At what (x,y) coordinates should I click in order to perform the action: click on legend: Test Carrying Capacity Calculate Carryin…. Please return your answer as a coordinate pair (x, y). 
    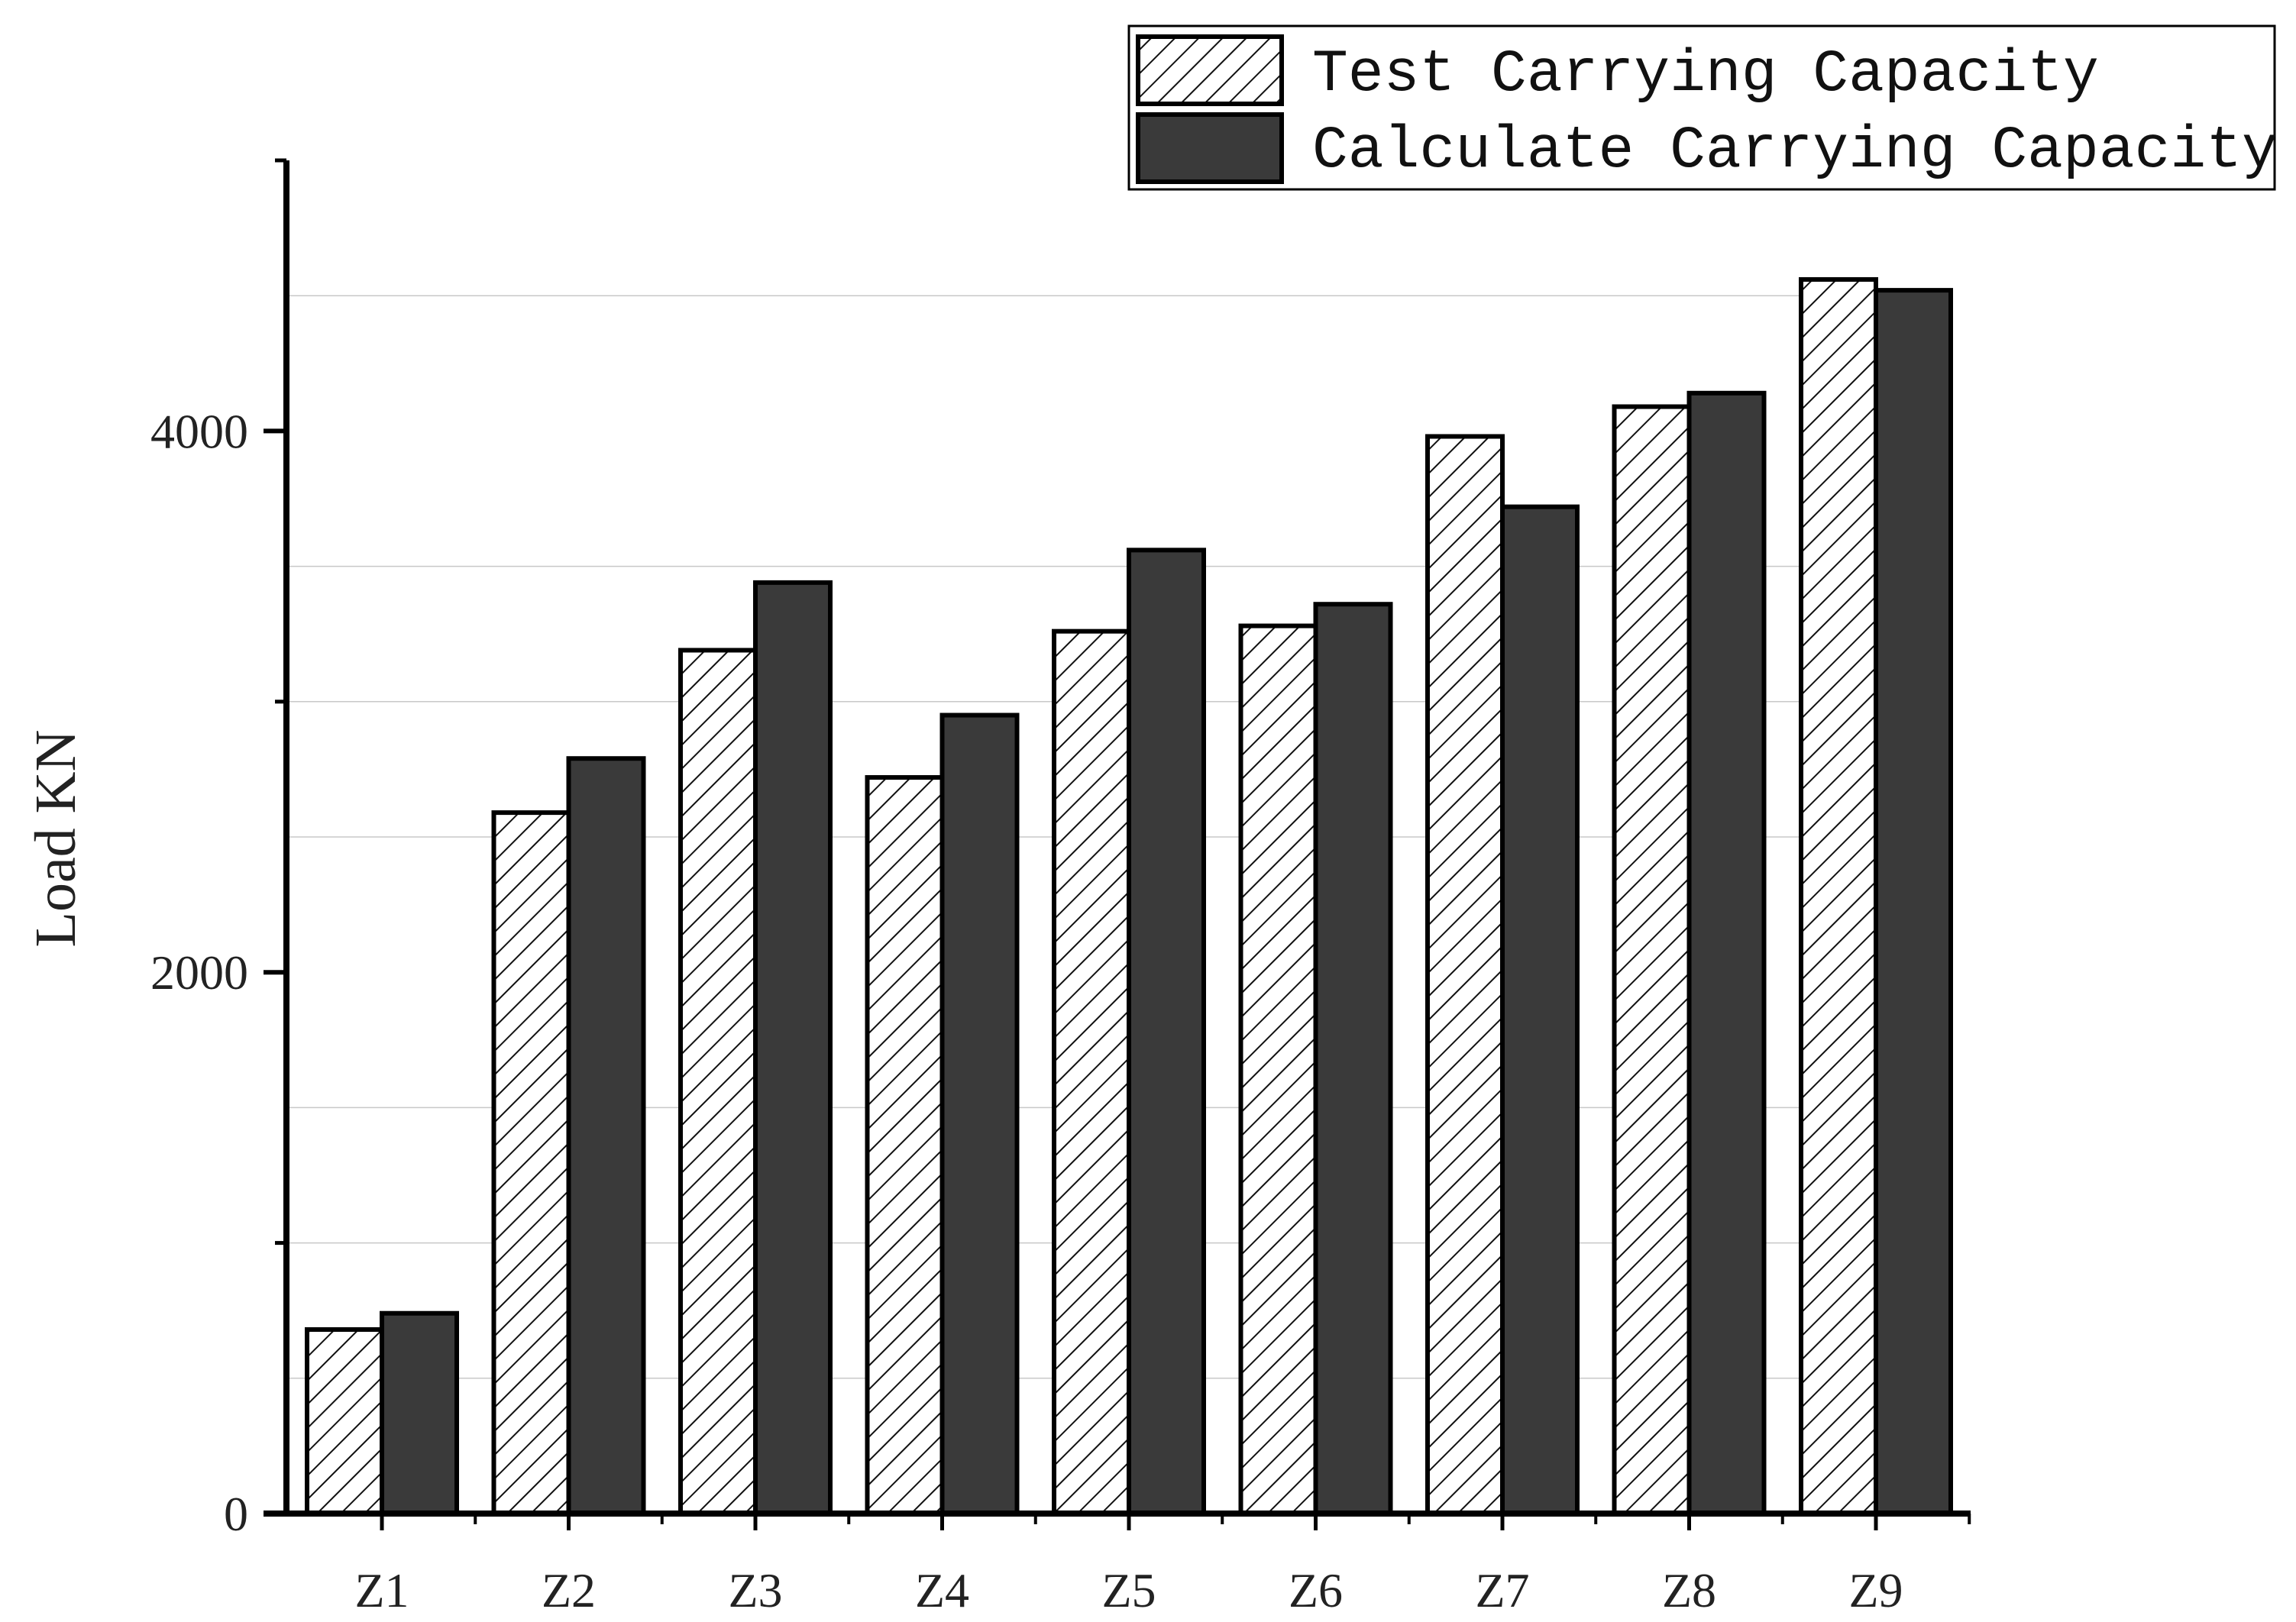
    Looking at the image, I should click on (1702, 107).